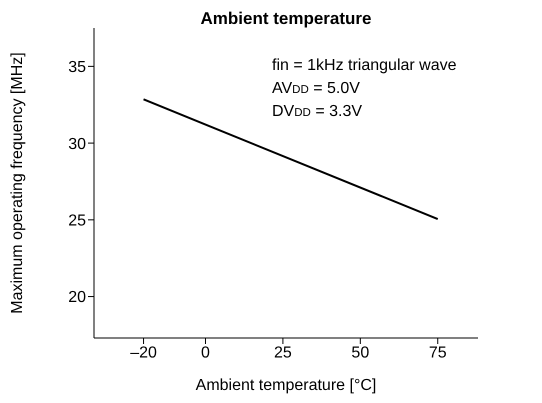  What do you see at coordinates (143, 353) in the screenshot?
I see `x-tick-label: –20` at bounding box center [143, 353].